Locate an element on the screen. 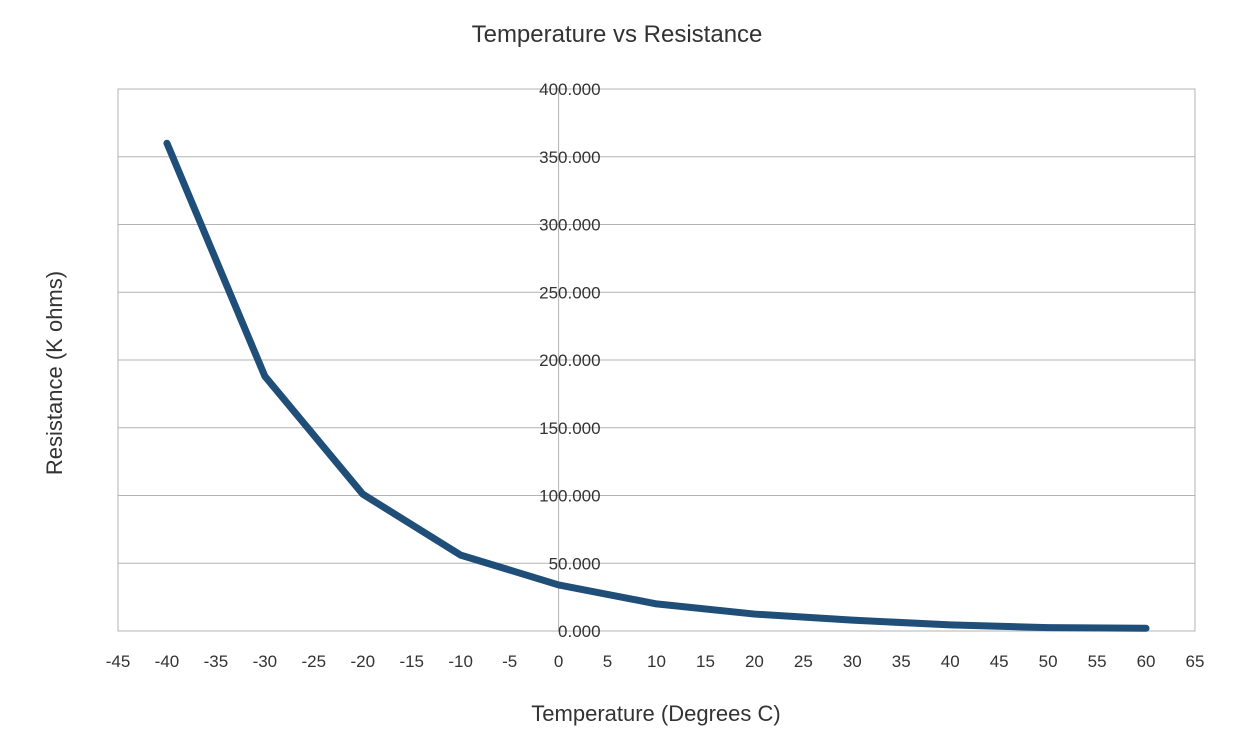 The image size is (1242, 746). y-tick-label: 100.000 is located at coordinates (569, 496).